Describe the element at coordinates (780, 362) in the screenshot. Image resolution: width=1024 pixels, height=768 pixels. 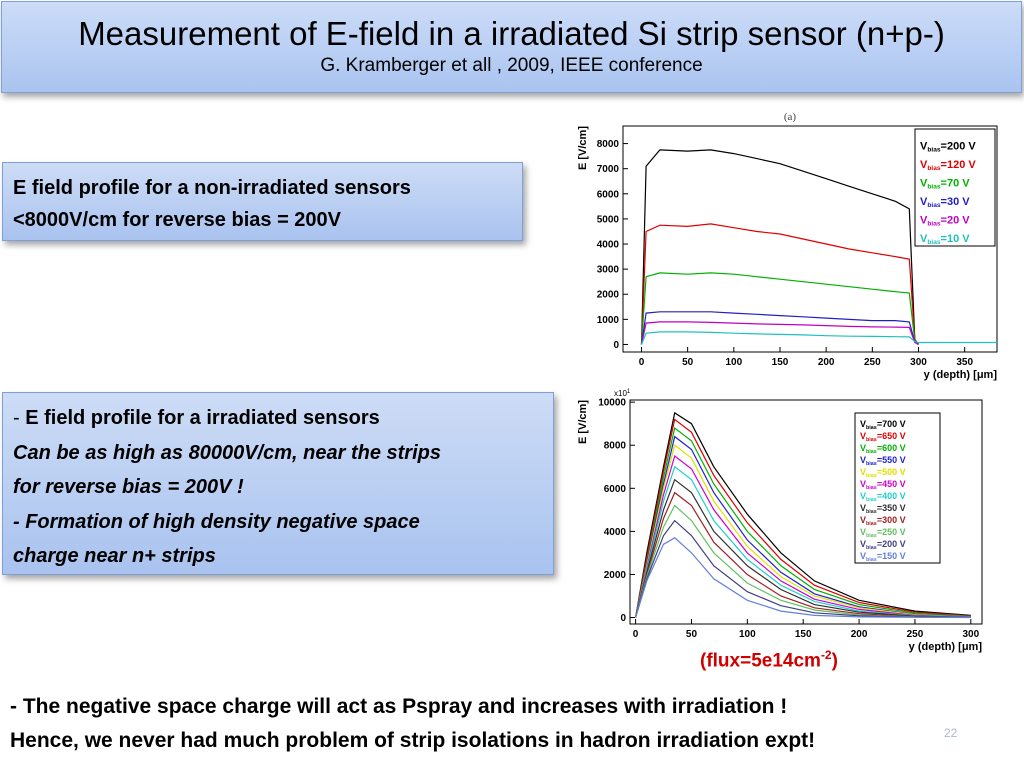
I see `x-tick-label: 150` at that location.